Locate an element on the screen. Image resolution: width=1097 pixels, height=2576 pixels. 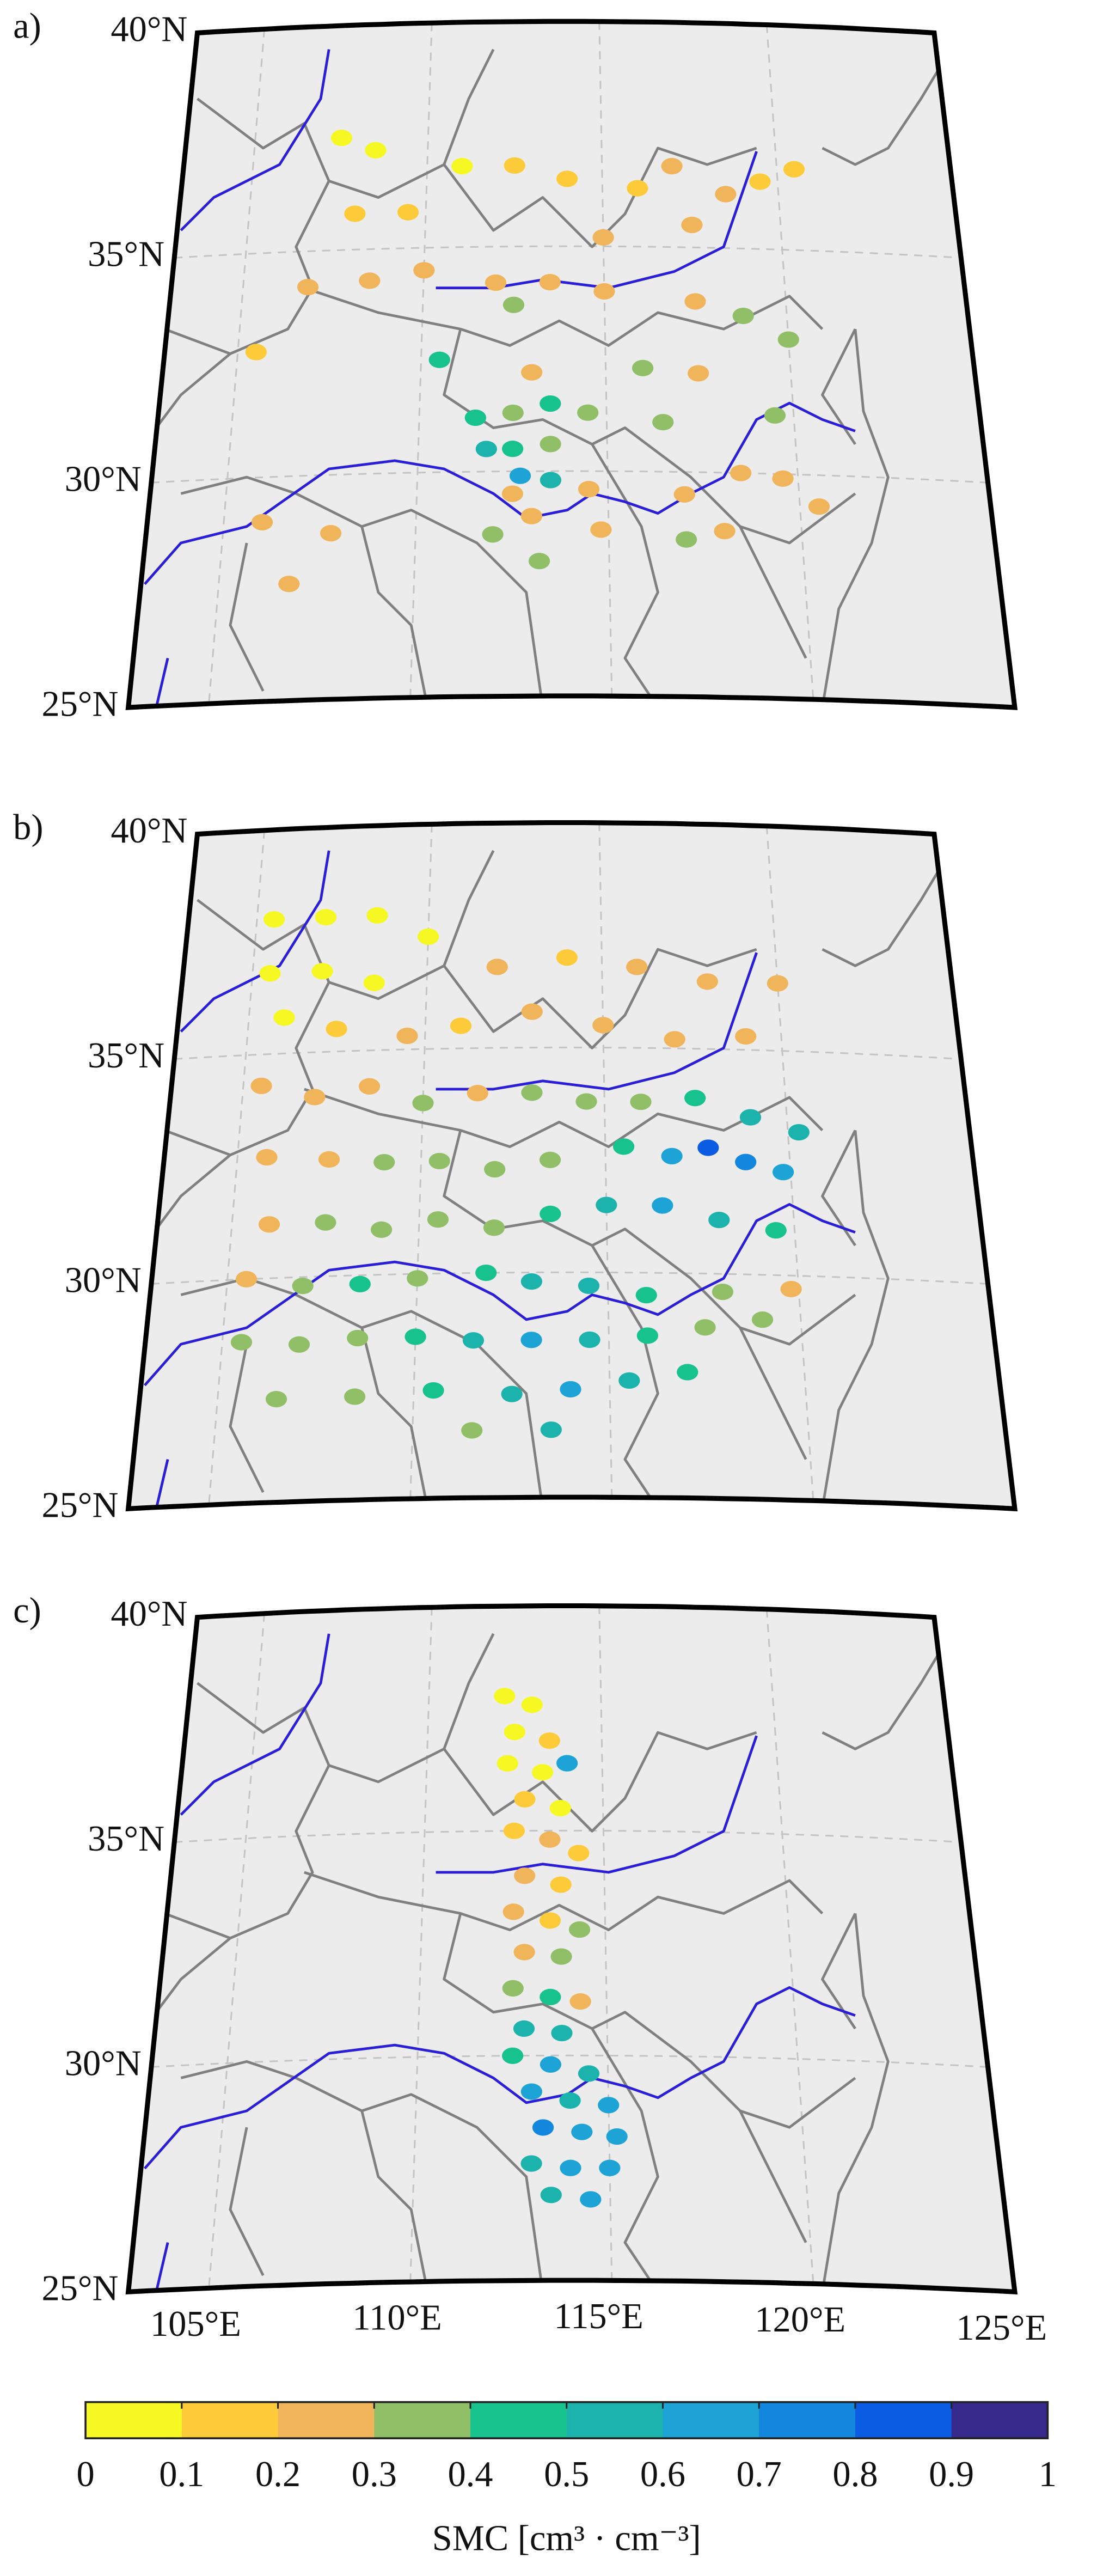
lon-tick-label: 110°E is located at coordinates (397, 2318).